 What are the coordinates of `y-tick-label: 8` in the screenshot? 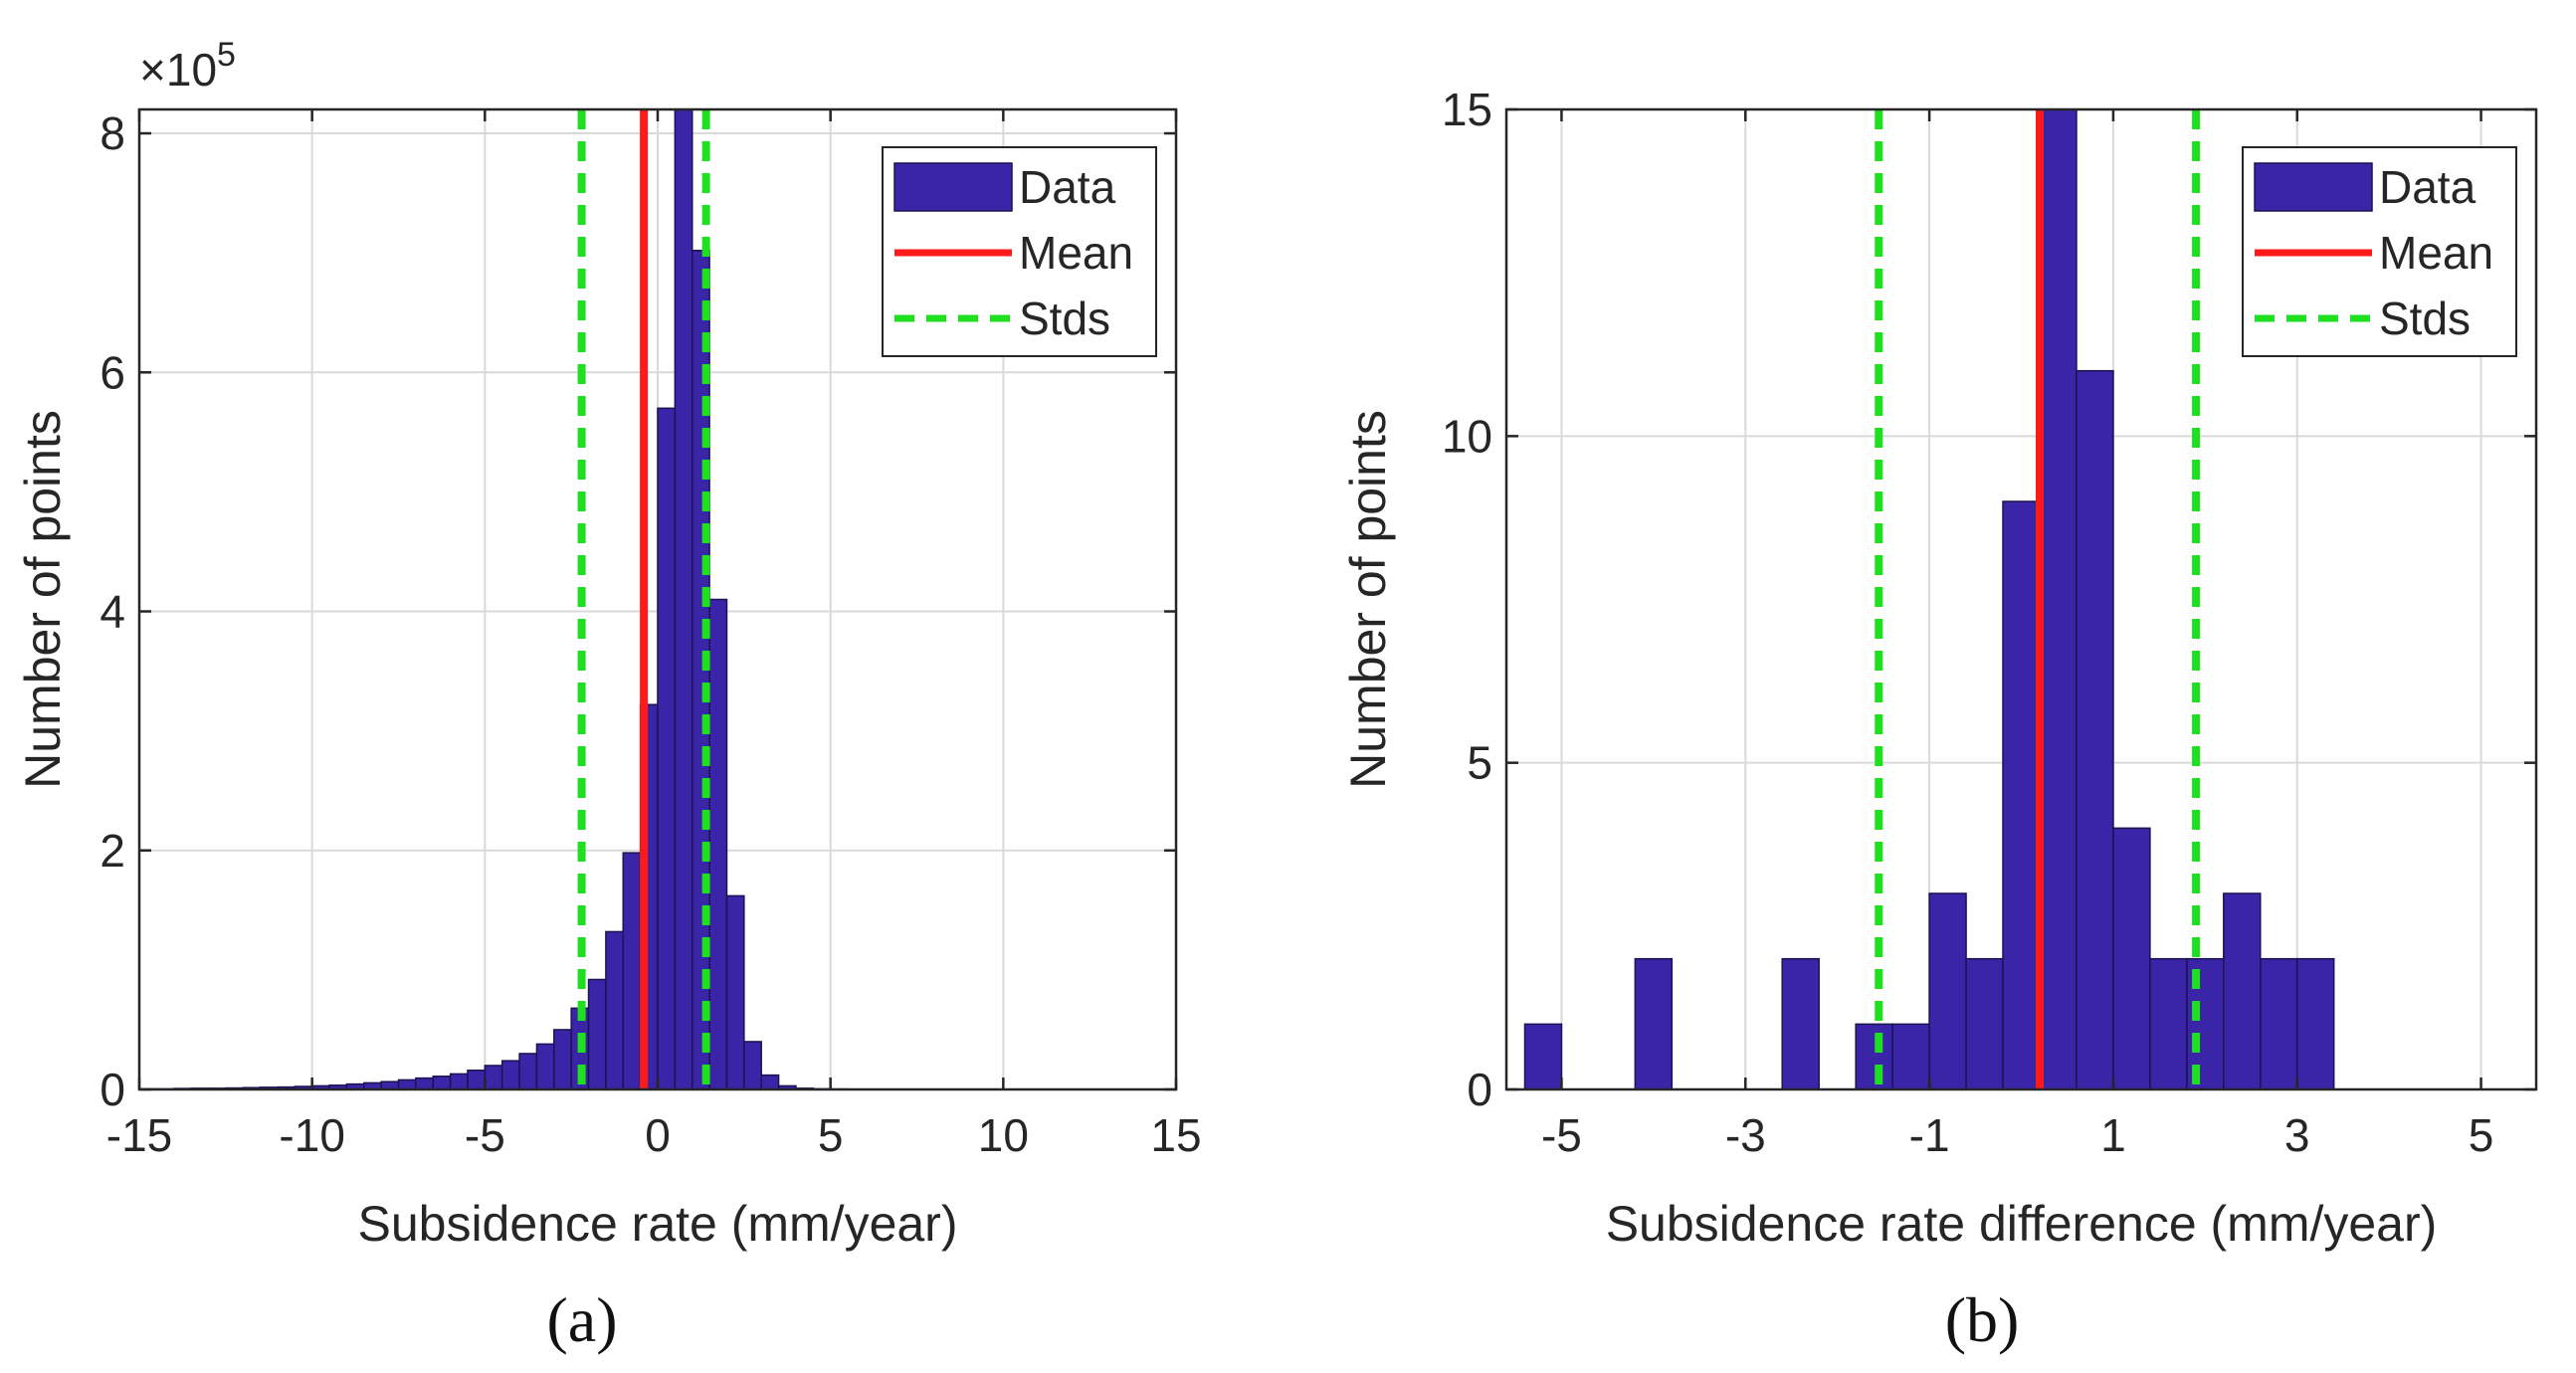 It's located at (112, 133).